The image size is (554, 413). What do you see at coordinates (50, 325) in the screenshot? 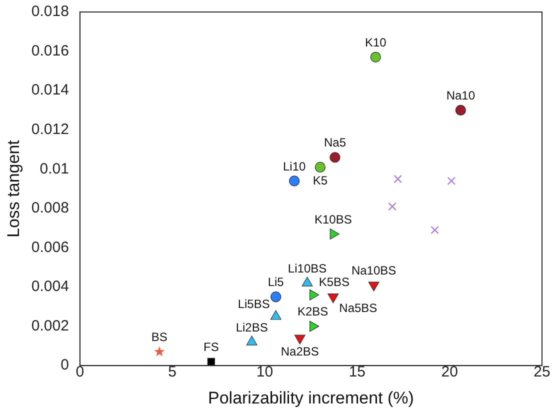
I see `y-tick-label: 0.002` at bounding box center [50, 325].